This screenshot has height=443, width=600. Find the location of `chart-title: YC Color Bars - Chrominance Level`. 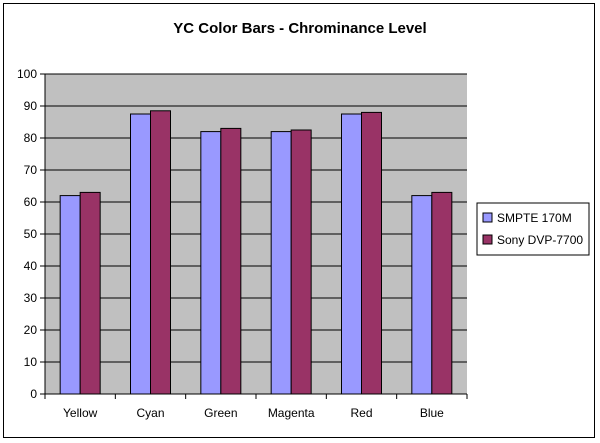

chart-title: YC Color Bars - Chrominance Level is located at coordinates (299, 28).